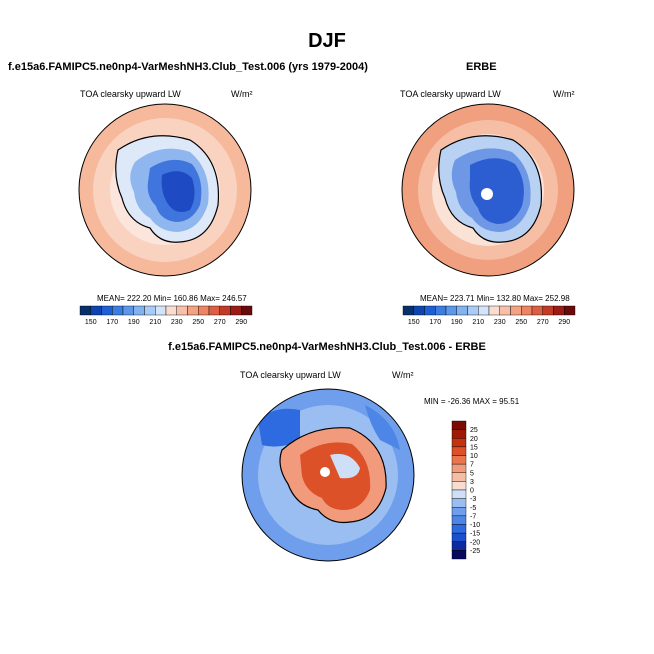 The width and height of the screenshot is (654, 654). I want to click on obs-coastline, so click(490, 189).